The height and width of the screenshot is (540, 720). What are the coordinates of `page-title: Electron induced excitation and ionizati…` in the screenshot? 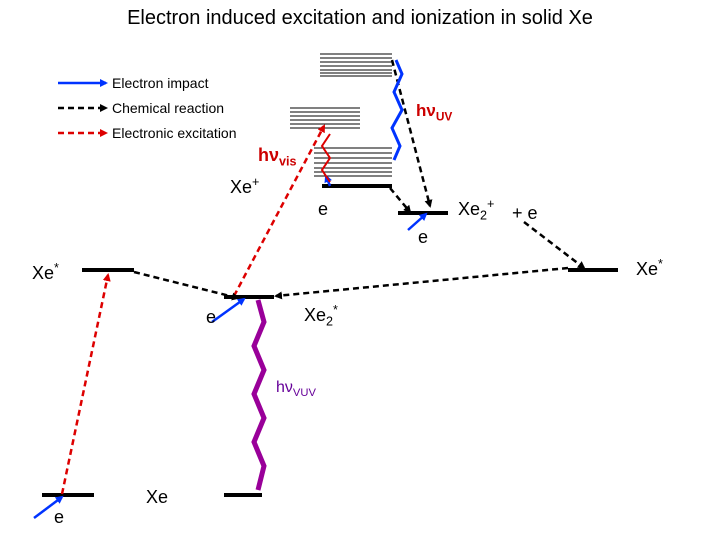 It's located at (360, 18).